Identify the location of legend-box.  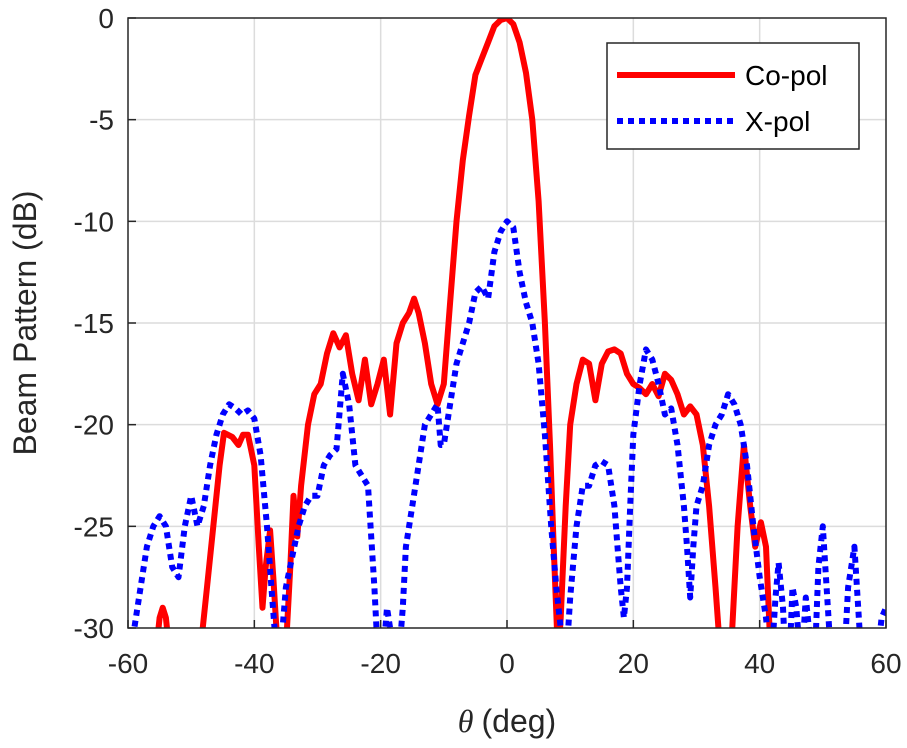
(733, 96).